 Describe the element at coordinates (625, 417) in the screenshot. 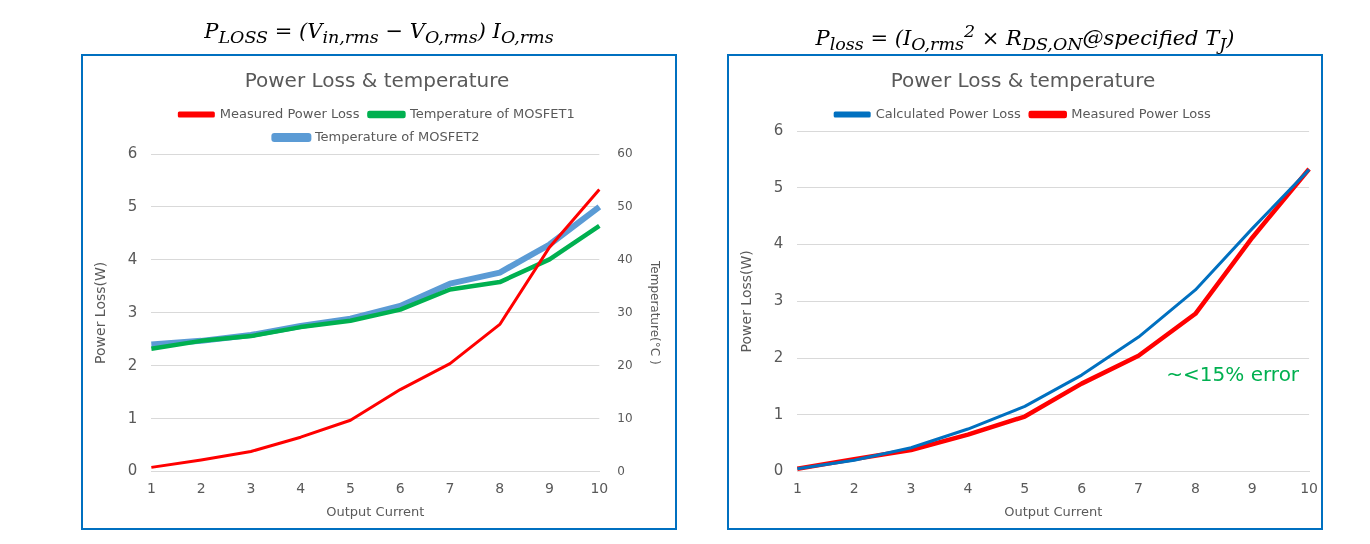

I see `y2-tick-label: 10` at that location.